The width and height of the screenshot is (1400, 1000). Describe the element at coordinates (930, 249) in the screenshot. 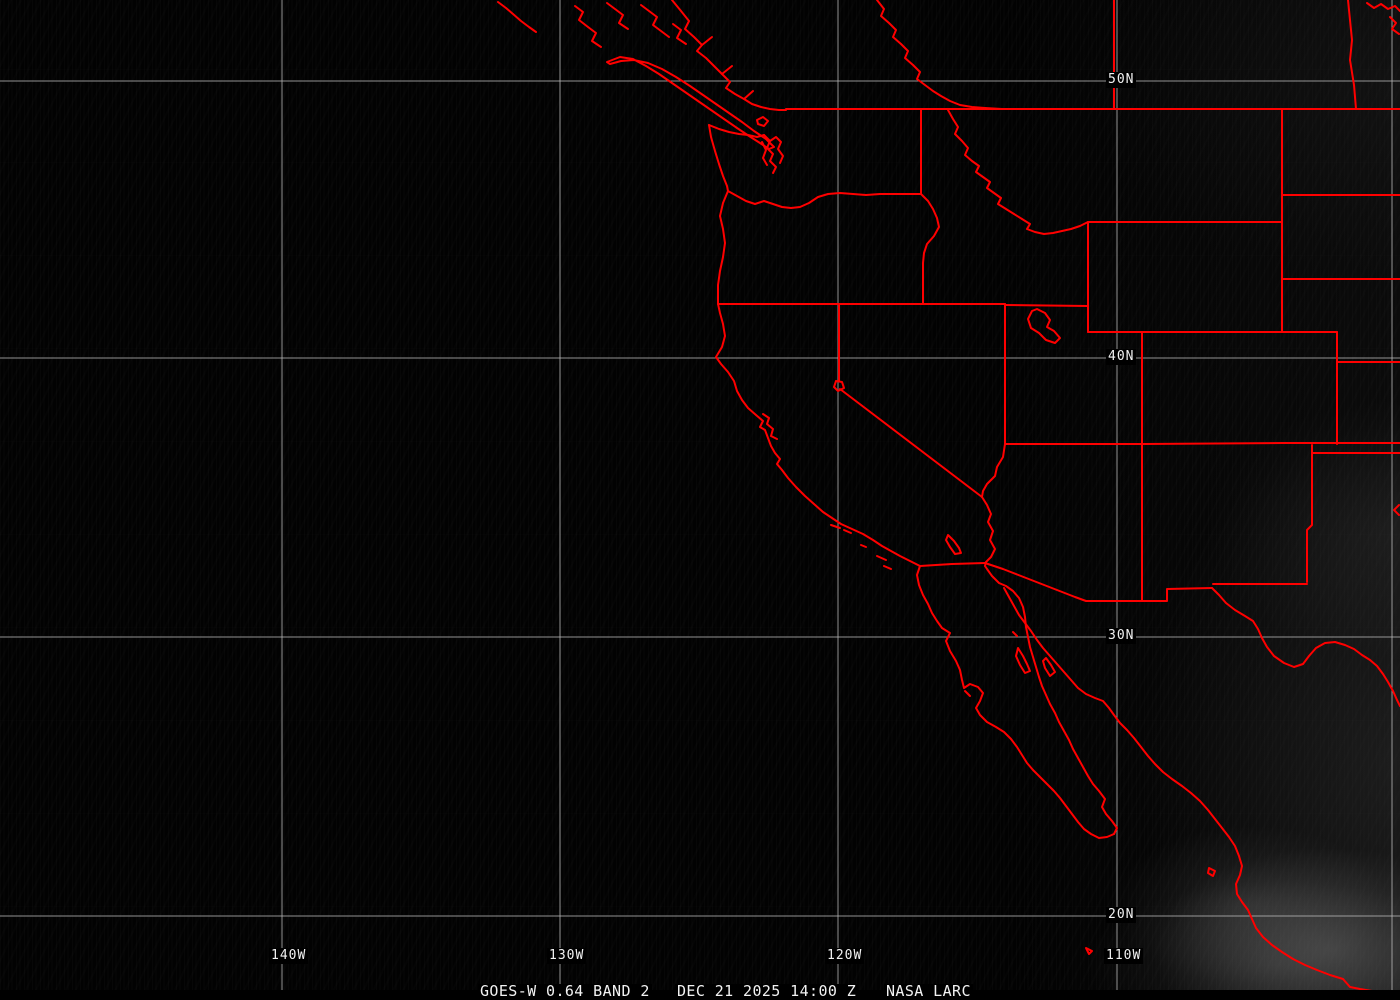

I see `or-id-border` at that location.